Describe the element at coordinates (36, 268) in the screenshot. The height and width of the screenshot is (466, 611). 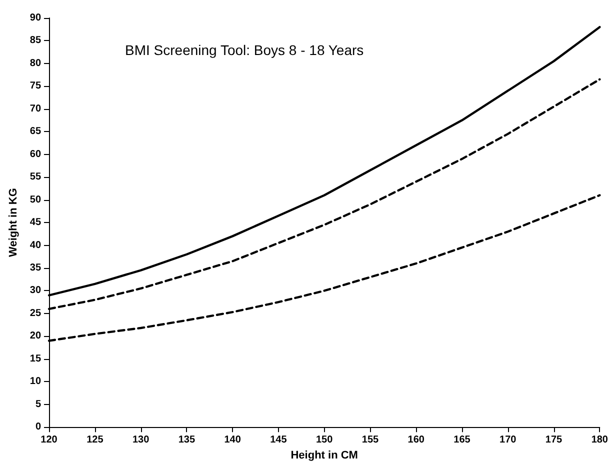
I see `y-tick-label: 35` at that location.